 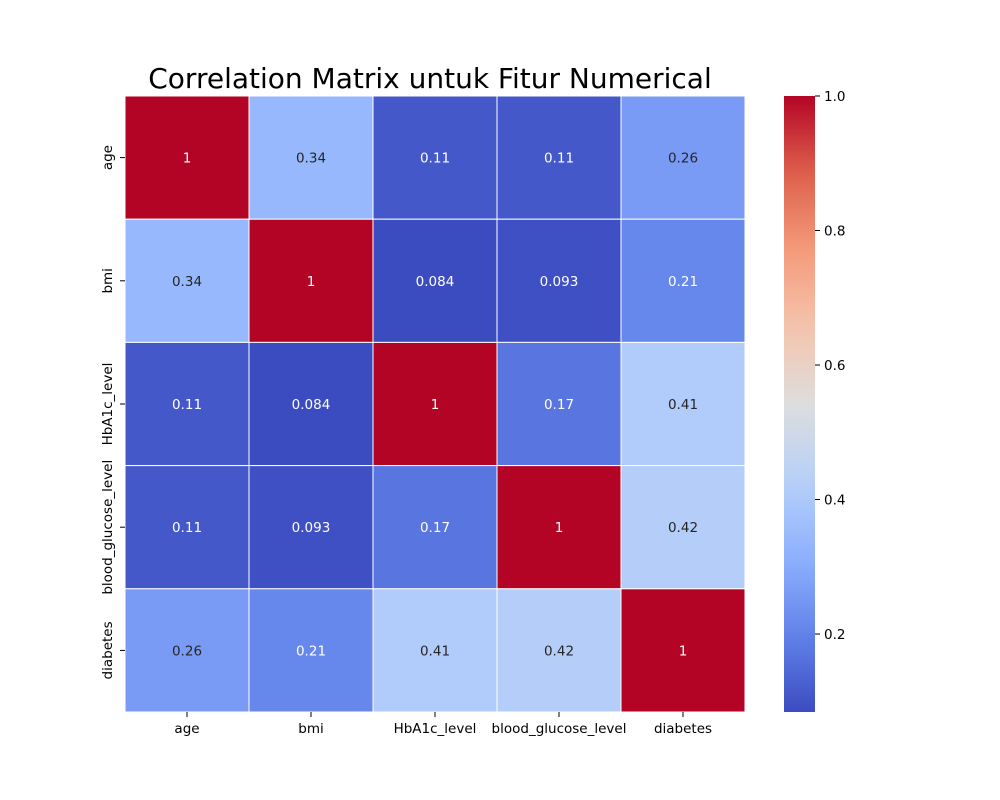 What do you see at coordinates (186, 729) in the screenshot?
I see `x-tick-label: age` at bounding box center [186, 729].